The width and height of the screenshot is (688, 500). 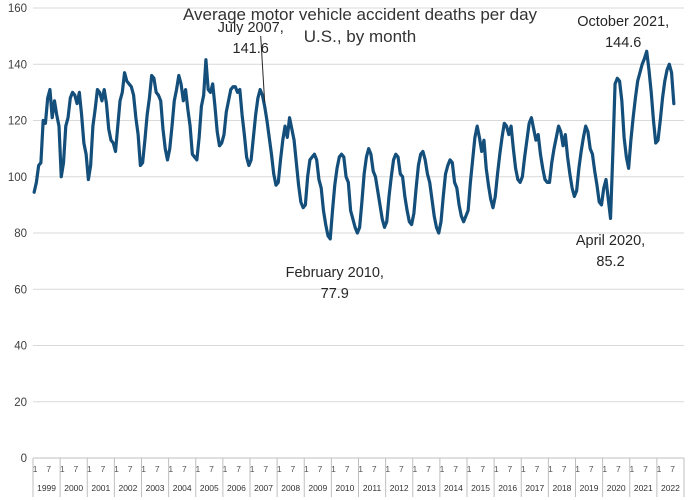 I want to click on year-label: 2007, so click(x=263, y=488).